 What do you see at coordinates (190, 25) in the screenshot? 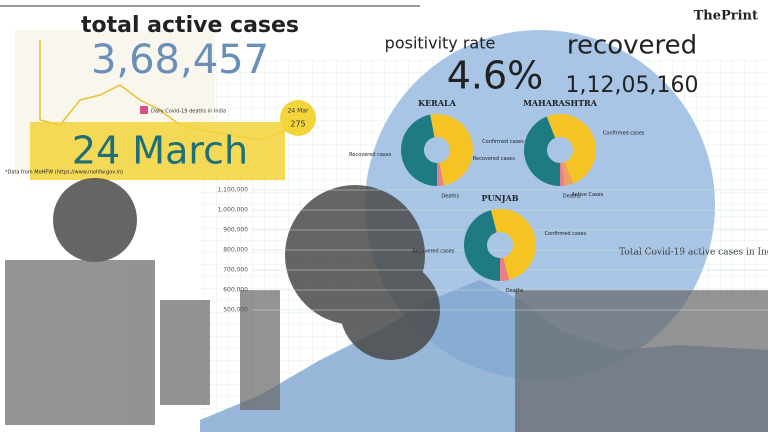
I see `headline-title: total active cases` at bounding box center [190, 25].